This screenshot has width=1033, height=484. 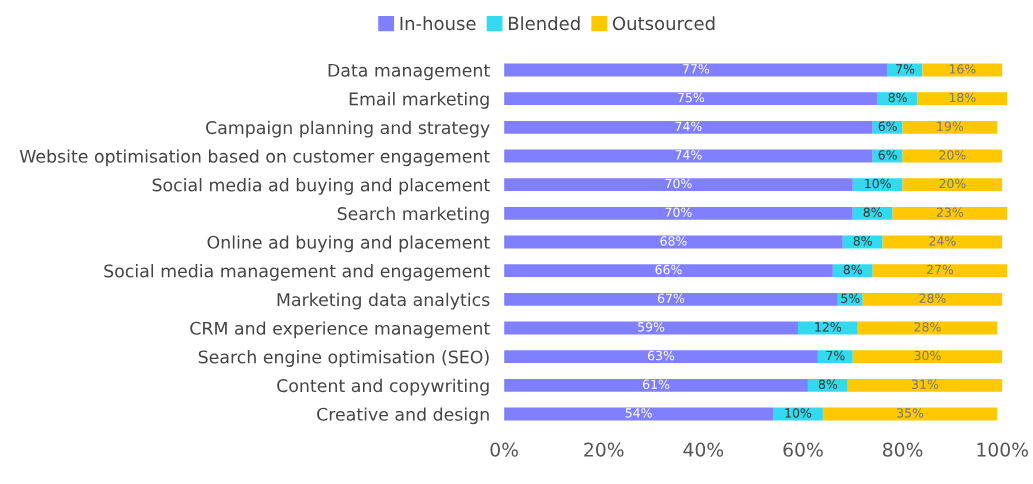 What do you see at coordinates (803, 449) in the screenshot?
I see `x-tick-label: 60%` at bounding box center [803, 449].